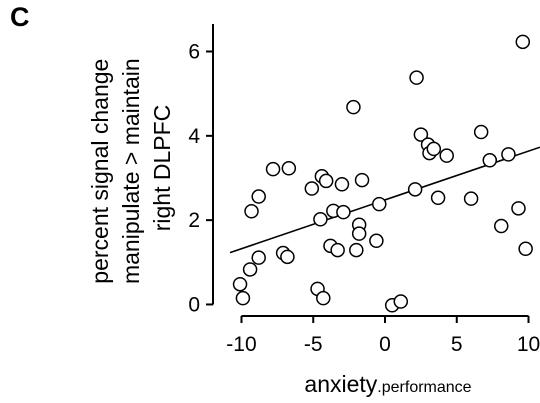 Image resolution: width=540 pixels, height=403 pixels. Describe the element at coordinates (528, 344) in the screenshot. I see `x-tick-label: 10` at that location.